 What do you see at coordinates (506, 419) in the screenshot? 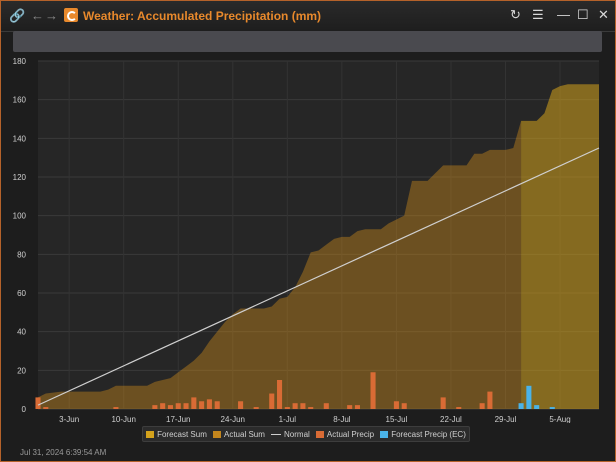
I see `x-tick-label: 29-Jul` at bounding box center [506, 419].